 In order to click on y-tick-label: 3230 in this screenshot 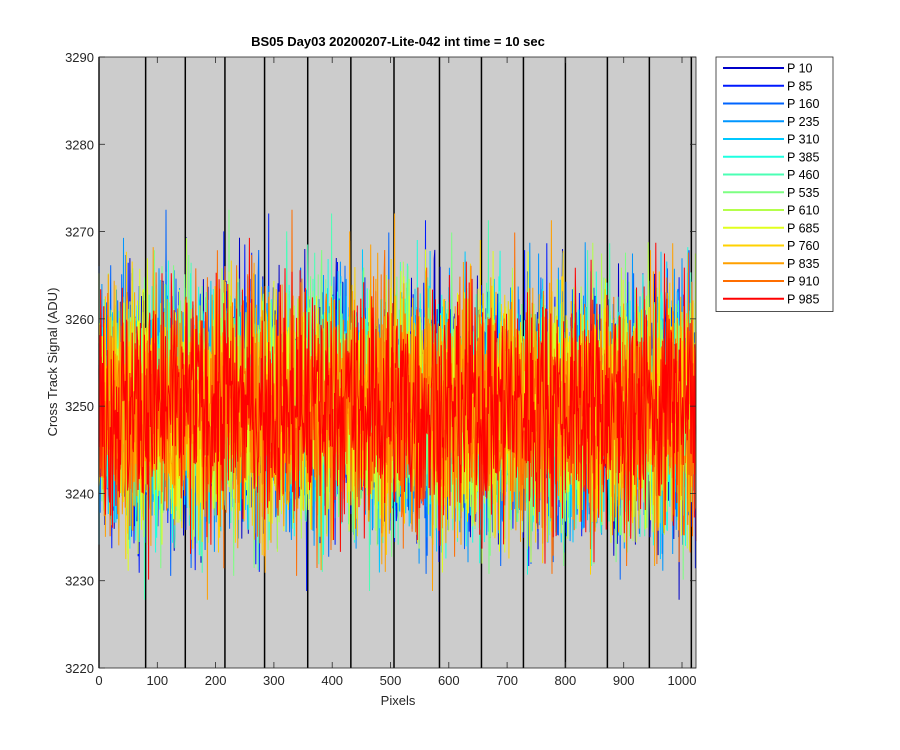, I will do `click(79, 581)`.